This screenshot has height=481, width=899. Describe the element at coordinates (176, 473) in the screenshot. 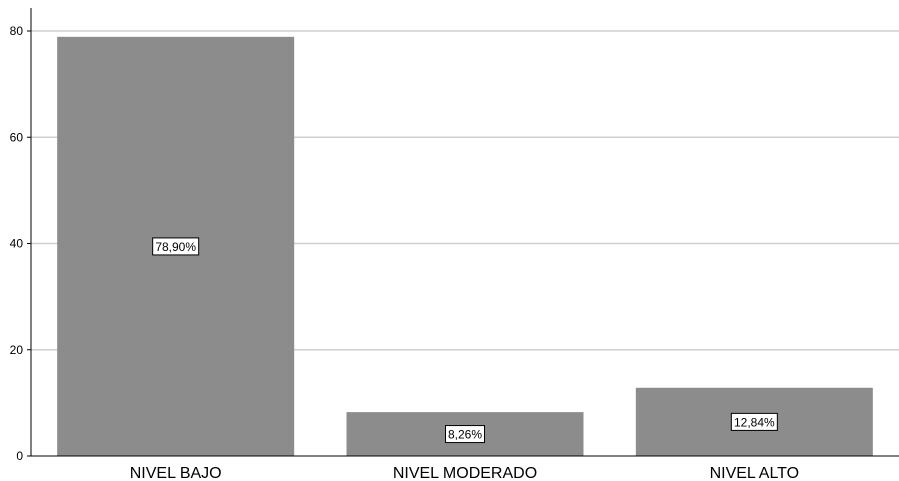

I see `x-category-label: NIVEL BAJO` at that location.